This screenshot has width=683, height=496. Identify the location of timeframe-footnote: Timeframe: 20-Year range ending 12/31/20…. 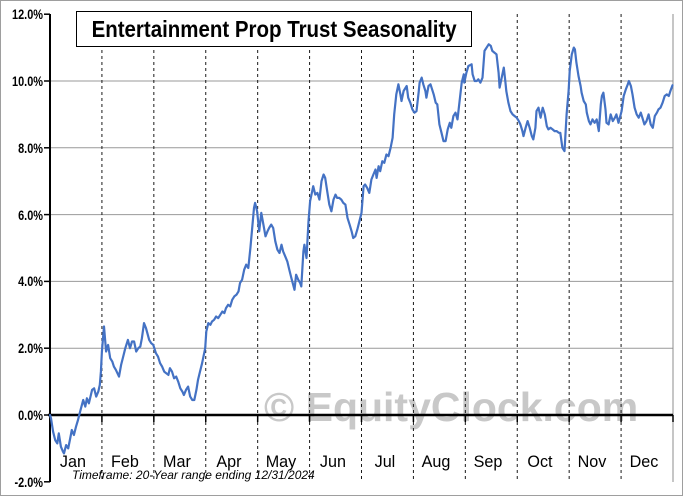
(193, 475).